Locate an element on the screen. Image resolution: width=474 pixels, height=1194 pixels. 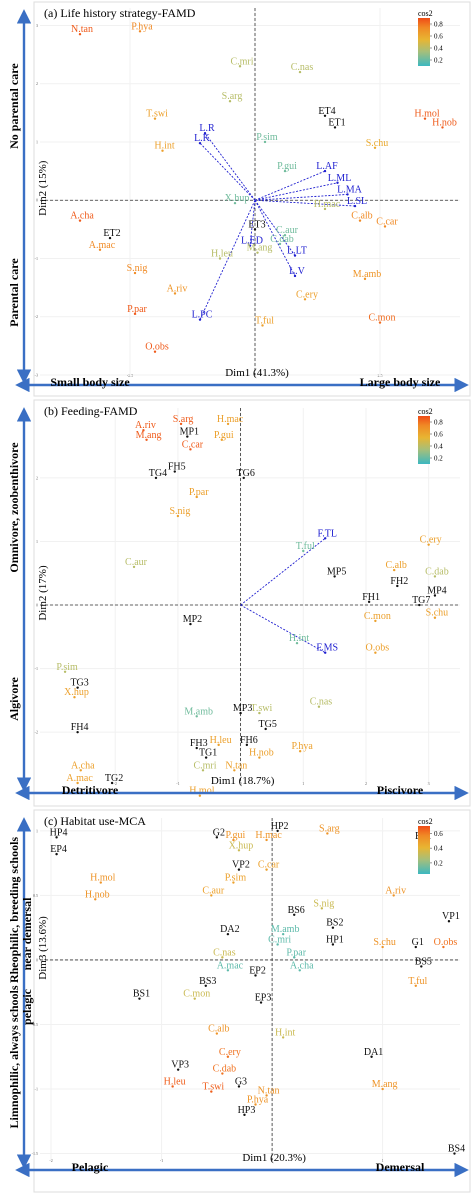
point-label: FH5 is located at coordinates (177, 467).